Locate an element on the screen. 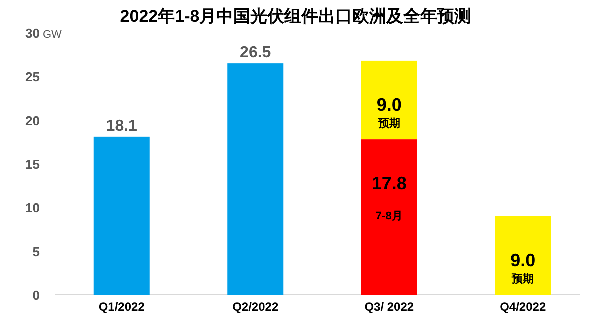 This screenshot has width=592, height=323. data-label: 26.5 is located at coordinates (256, 53).